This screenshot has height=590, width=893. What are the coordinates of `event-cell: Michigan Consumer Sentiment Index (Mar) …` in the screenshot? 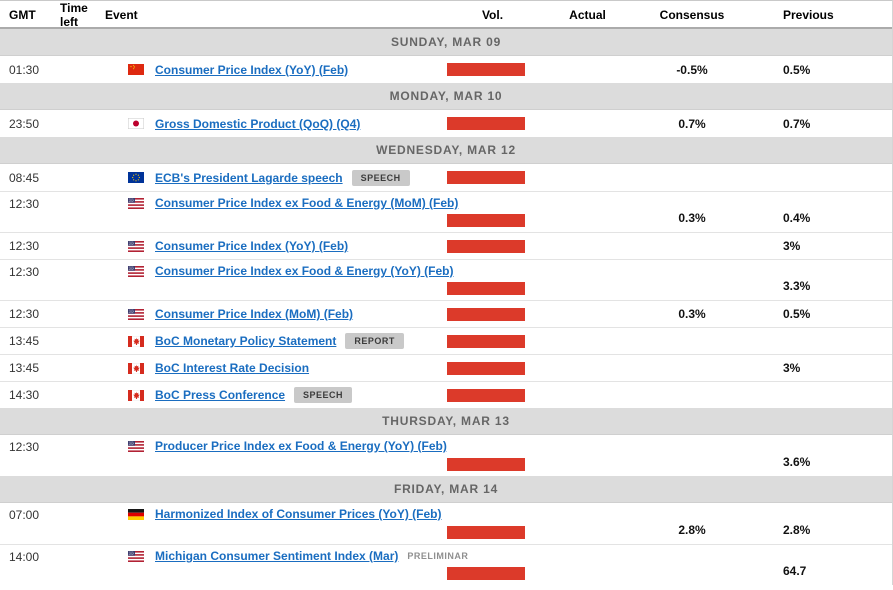 It's located at (286, 556).